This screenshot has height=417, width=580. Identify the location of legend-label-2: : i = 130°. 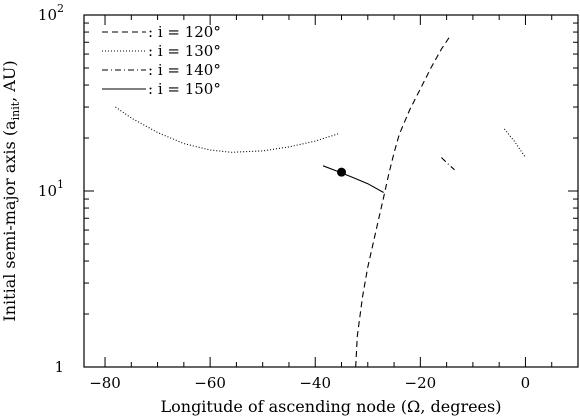
(184, 51).